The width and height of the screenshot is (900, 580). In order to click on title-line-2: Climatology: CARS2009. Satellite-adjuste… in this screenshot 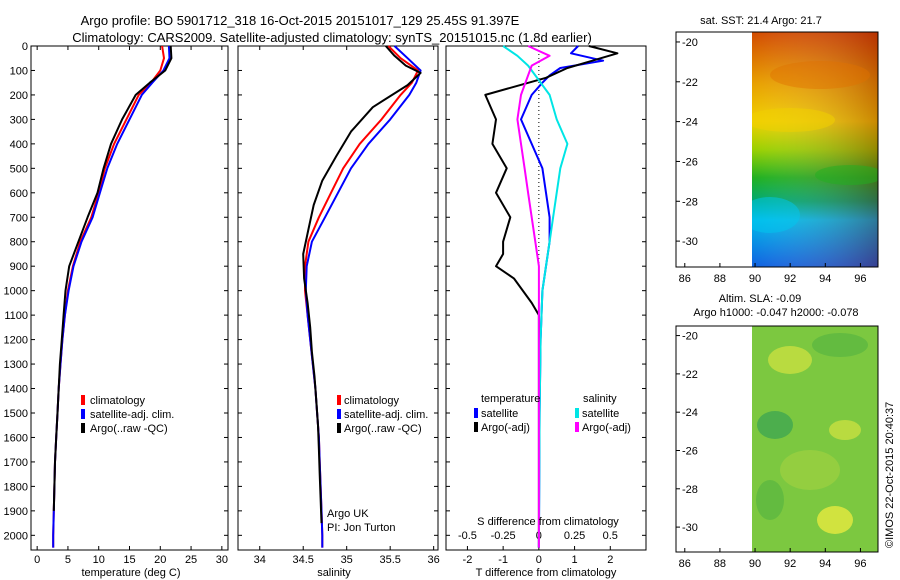, I will do `click(332, 37)`.